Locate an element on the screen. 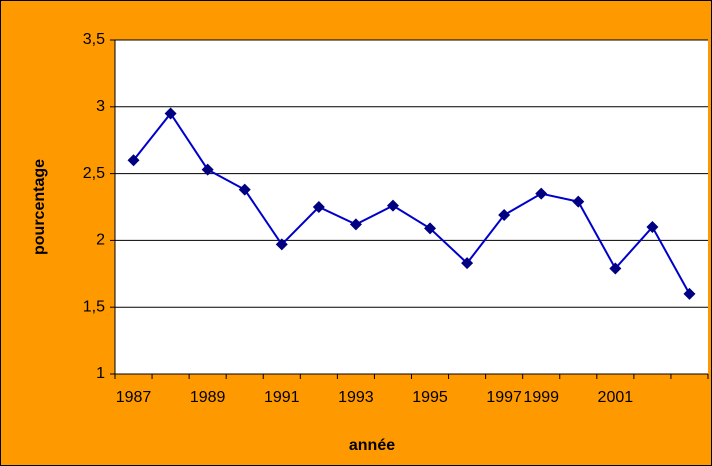  y-tick-label: 3 is located at coordinates (100, 106).